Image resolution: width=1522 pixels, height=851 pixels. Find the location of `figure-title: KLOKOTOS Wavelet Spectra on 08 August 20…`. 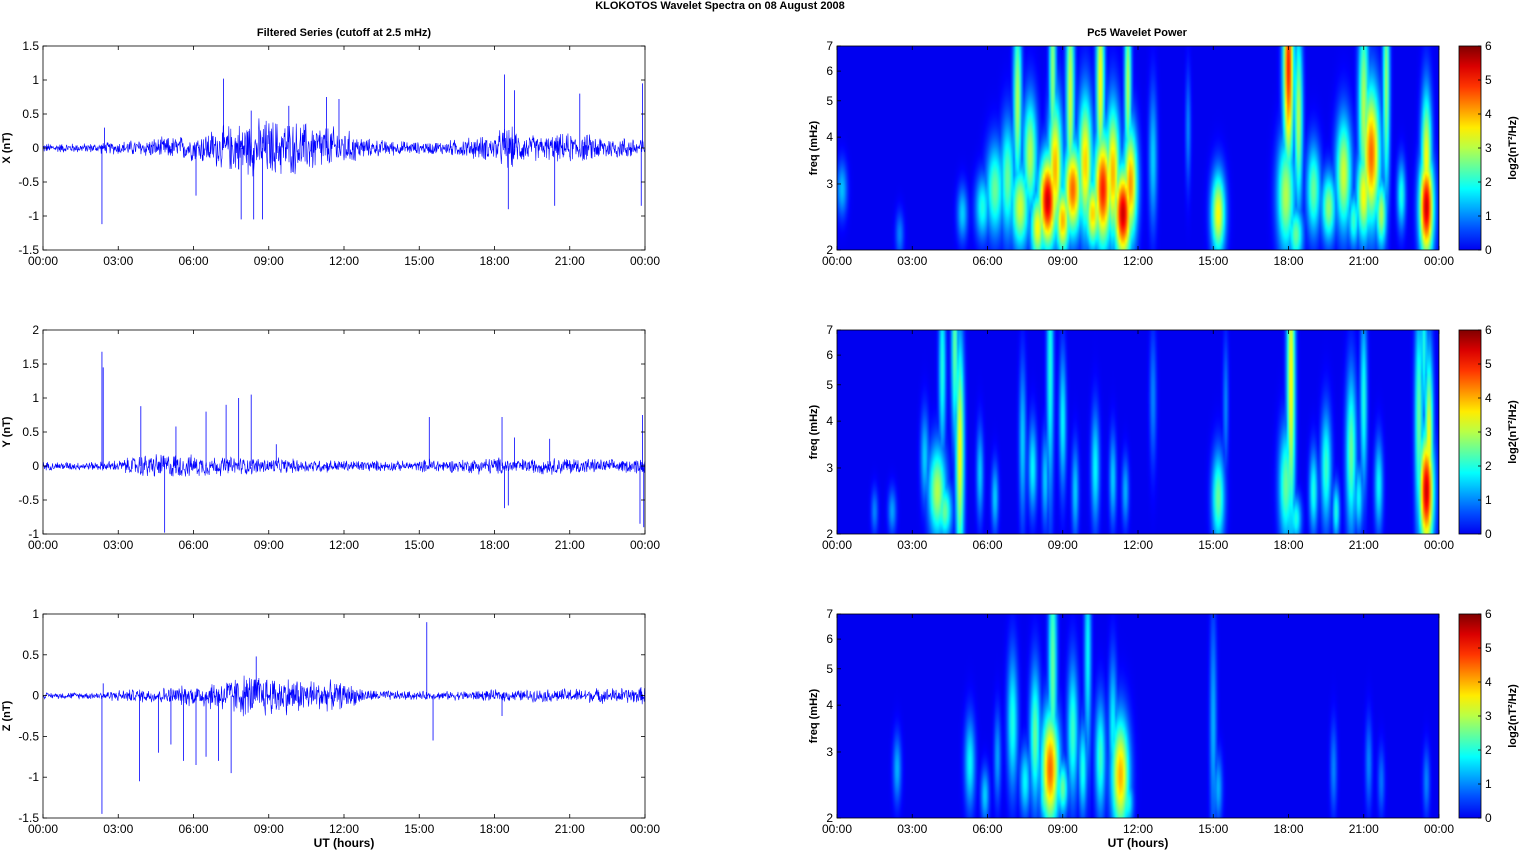

figure-title: KLOKOTOS Wavelet Spectra on 08 August 20… is located at coordinates (720, 6).